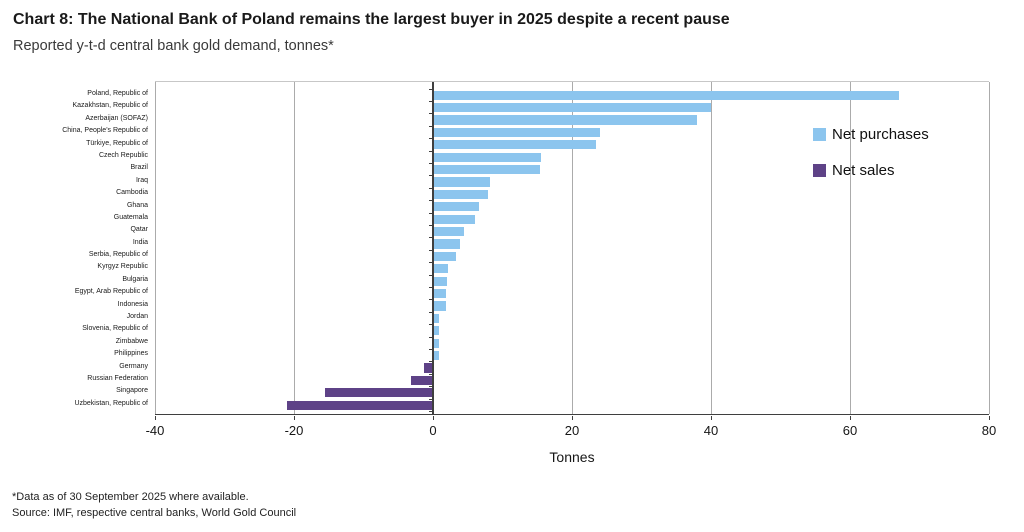 The height and width of the screenshot is (532, 1024). Describe the element at coordinates (132, 193) in the screenshot. I see `category-label: Cambodia` at that location.